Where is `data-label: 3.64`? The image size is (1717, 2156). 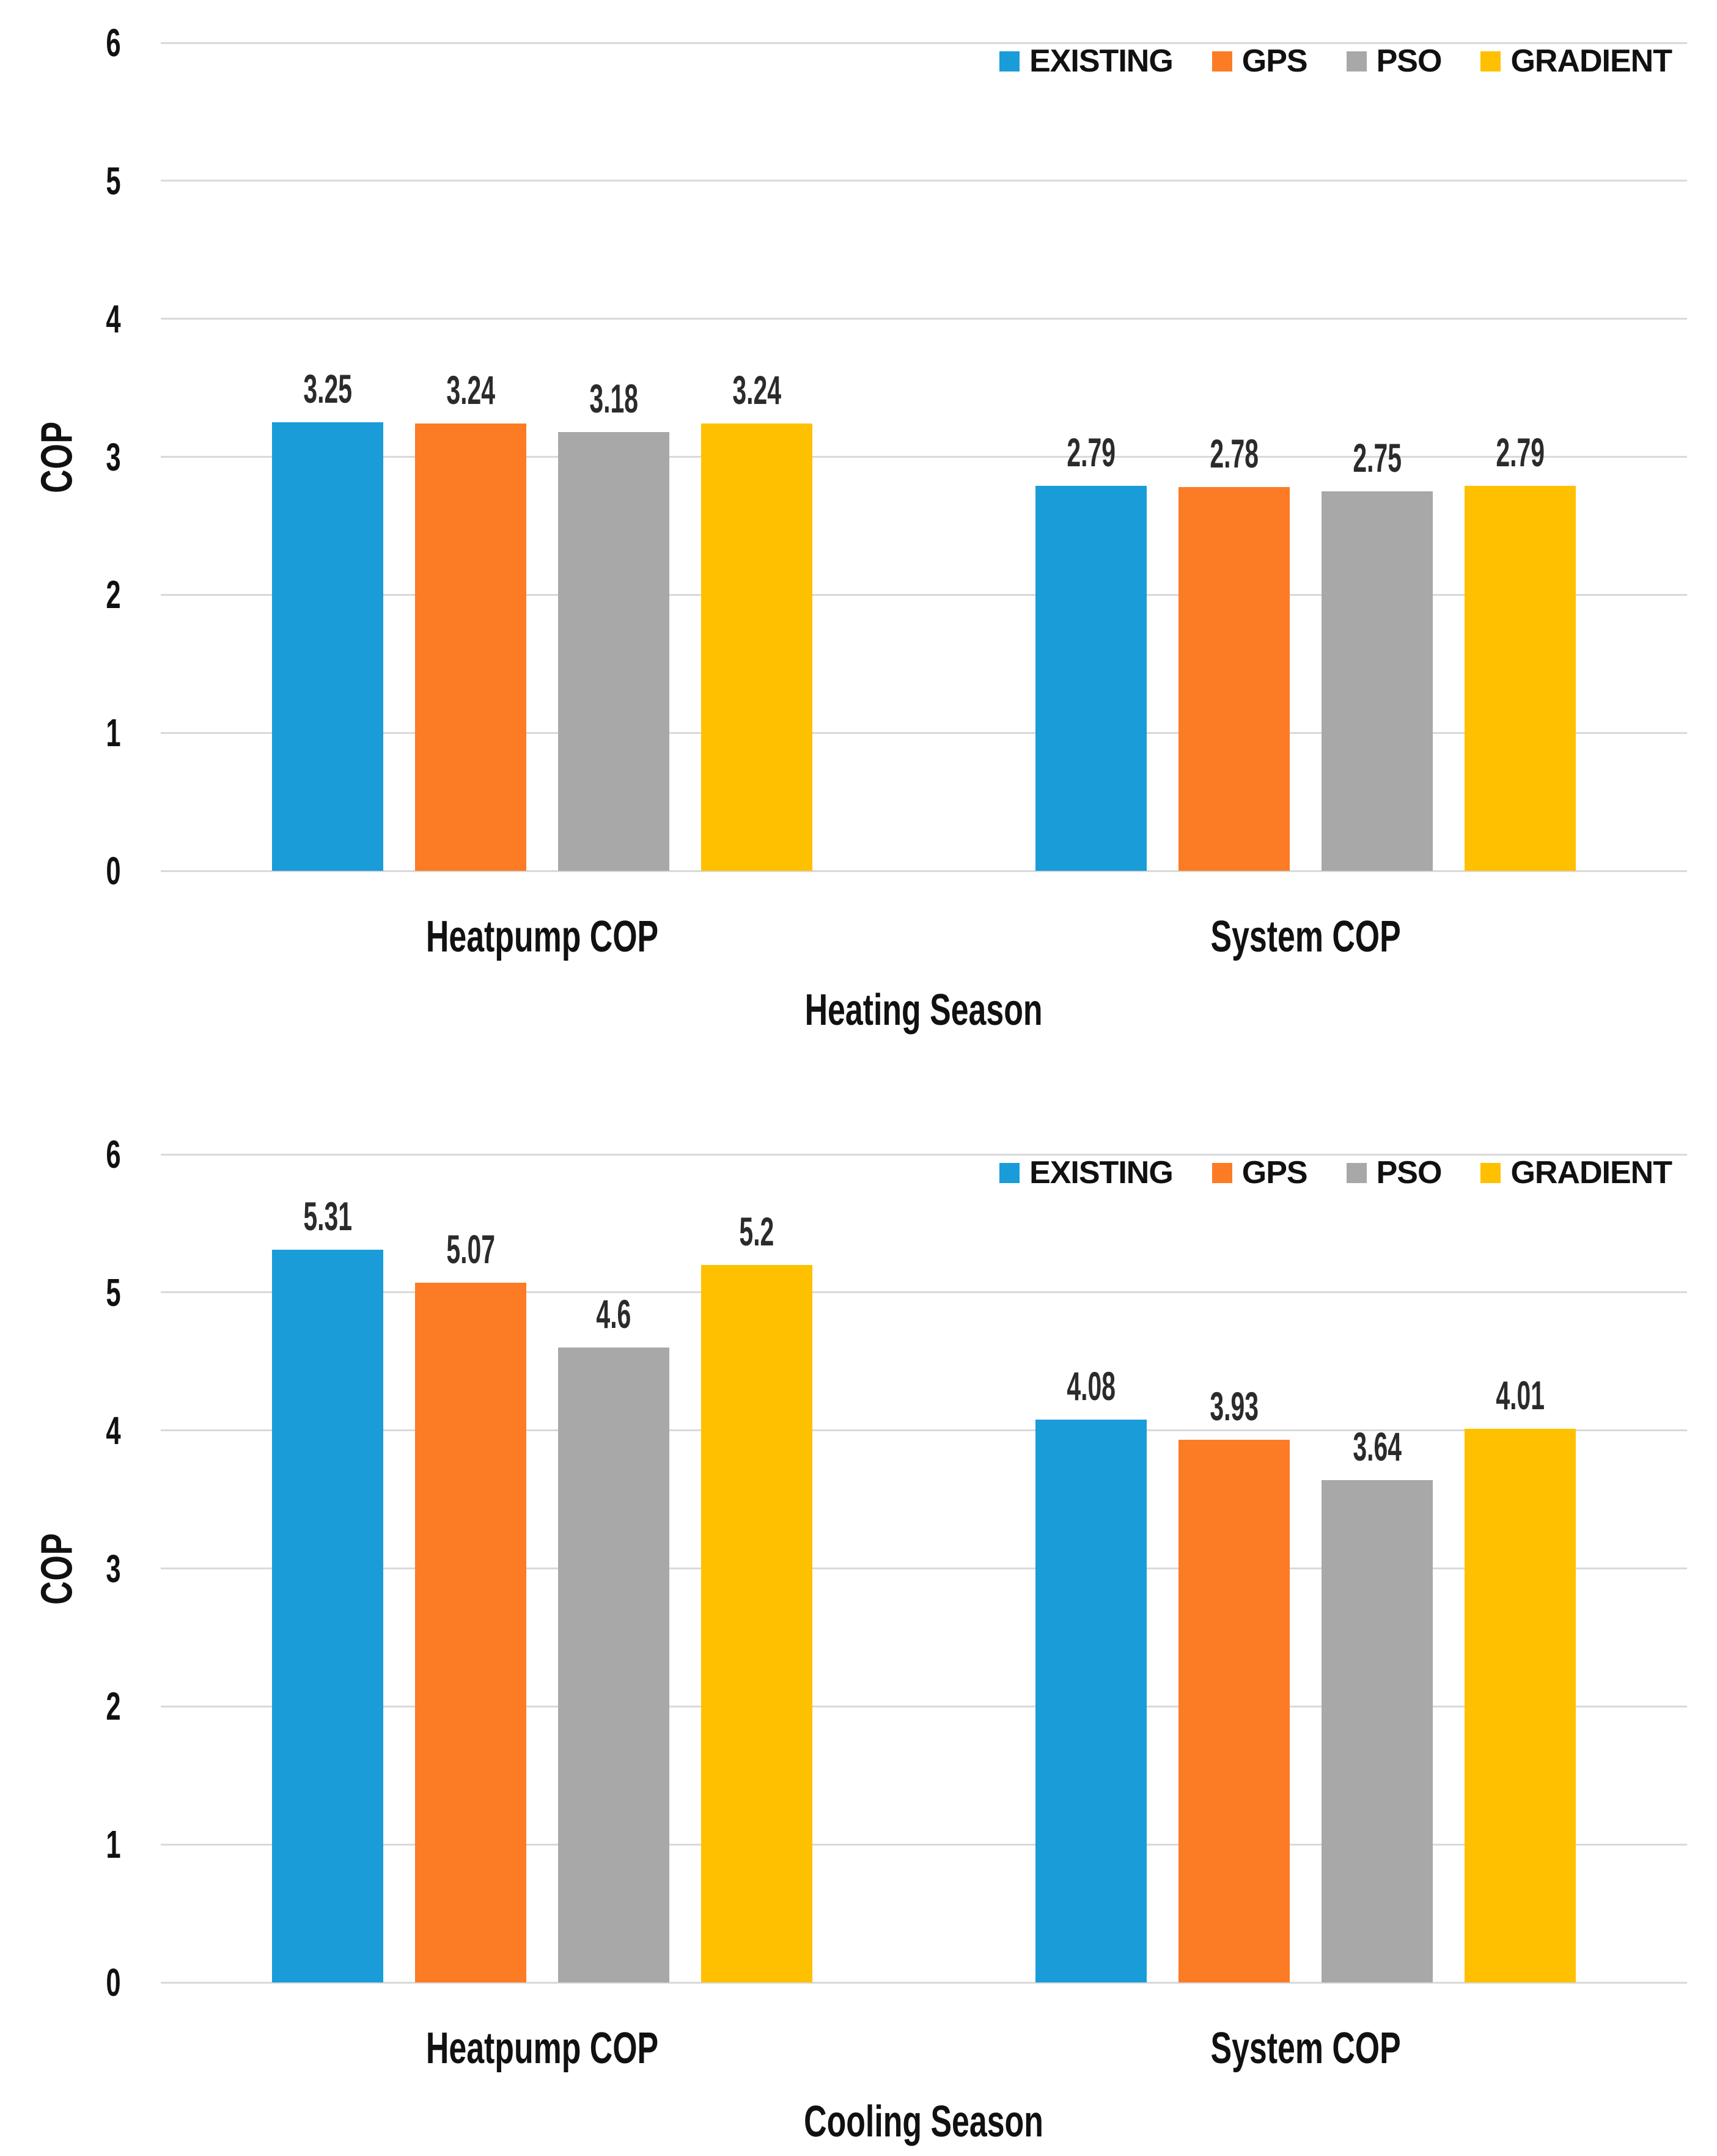
data-label: 3.64 is located at coordinates (1377, 1447).